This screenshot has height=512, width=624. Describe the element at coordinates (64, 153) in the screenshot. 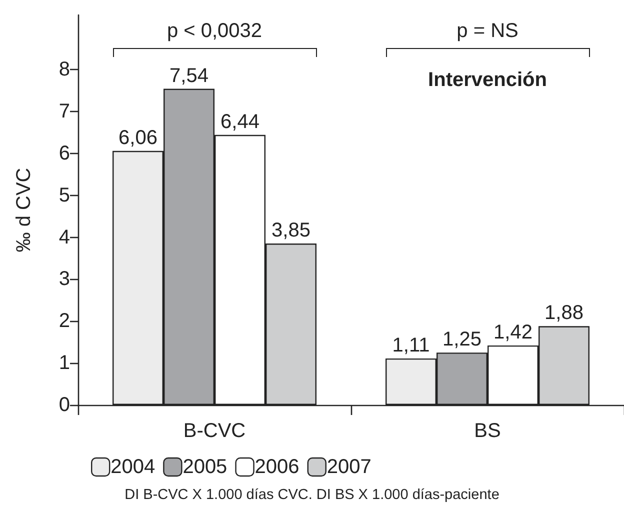

I see `y-tick-label: 6` at that location.